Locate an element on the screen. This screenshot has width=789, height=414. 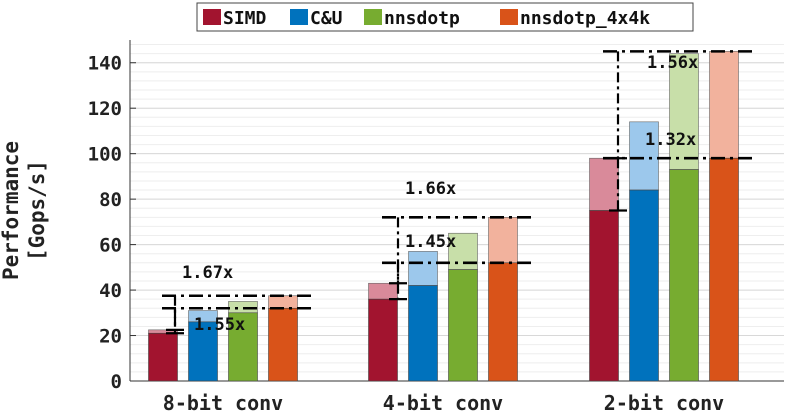
y-tick-label: 0 is located at coordinates (116, 382).